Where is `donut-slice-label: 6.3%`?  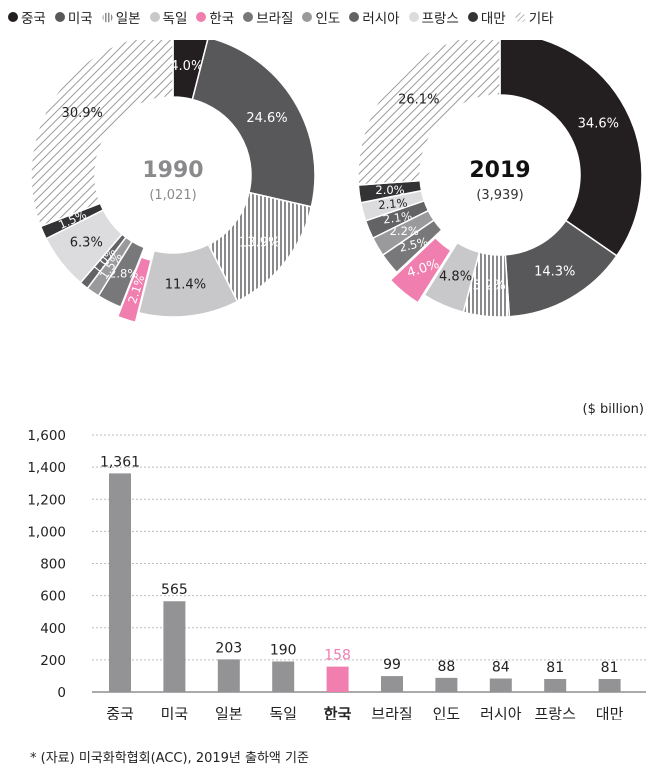
donut-slice-label: 6.3% is located at coordinates (86, 243).